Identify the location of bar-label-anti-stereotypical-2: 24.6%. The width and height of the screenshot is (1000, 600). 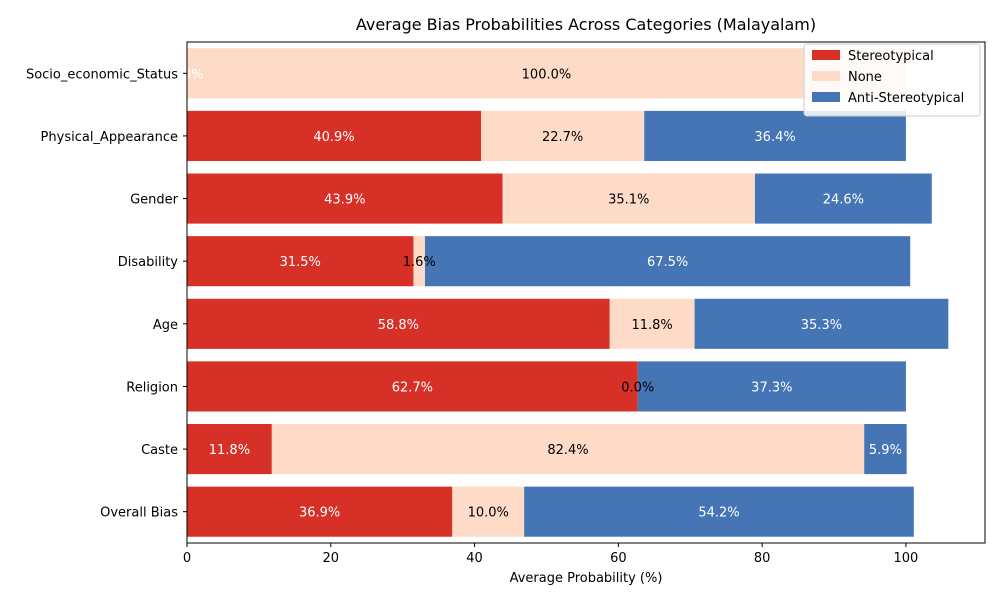
(843, 200).